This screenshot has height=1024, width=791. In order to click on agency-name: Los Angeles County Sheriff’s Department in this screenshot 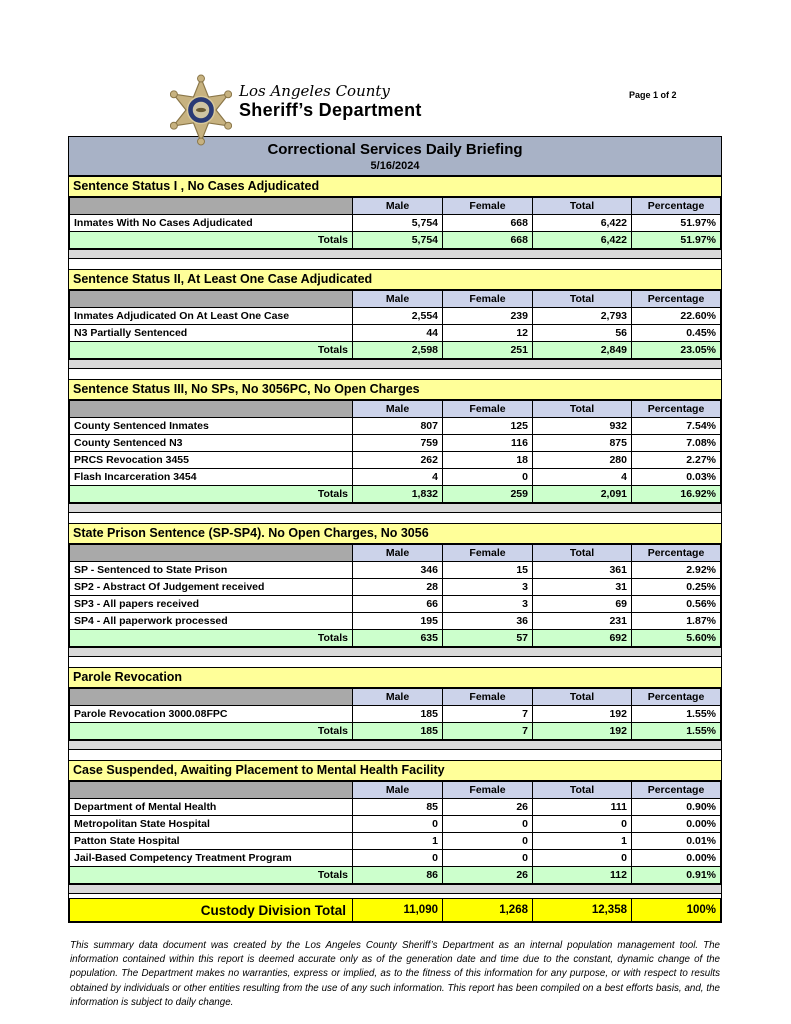, I will do `click(330, 97)`.